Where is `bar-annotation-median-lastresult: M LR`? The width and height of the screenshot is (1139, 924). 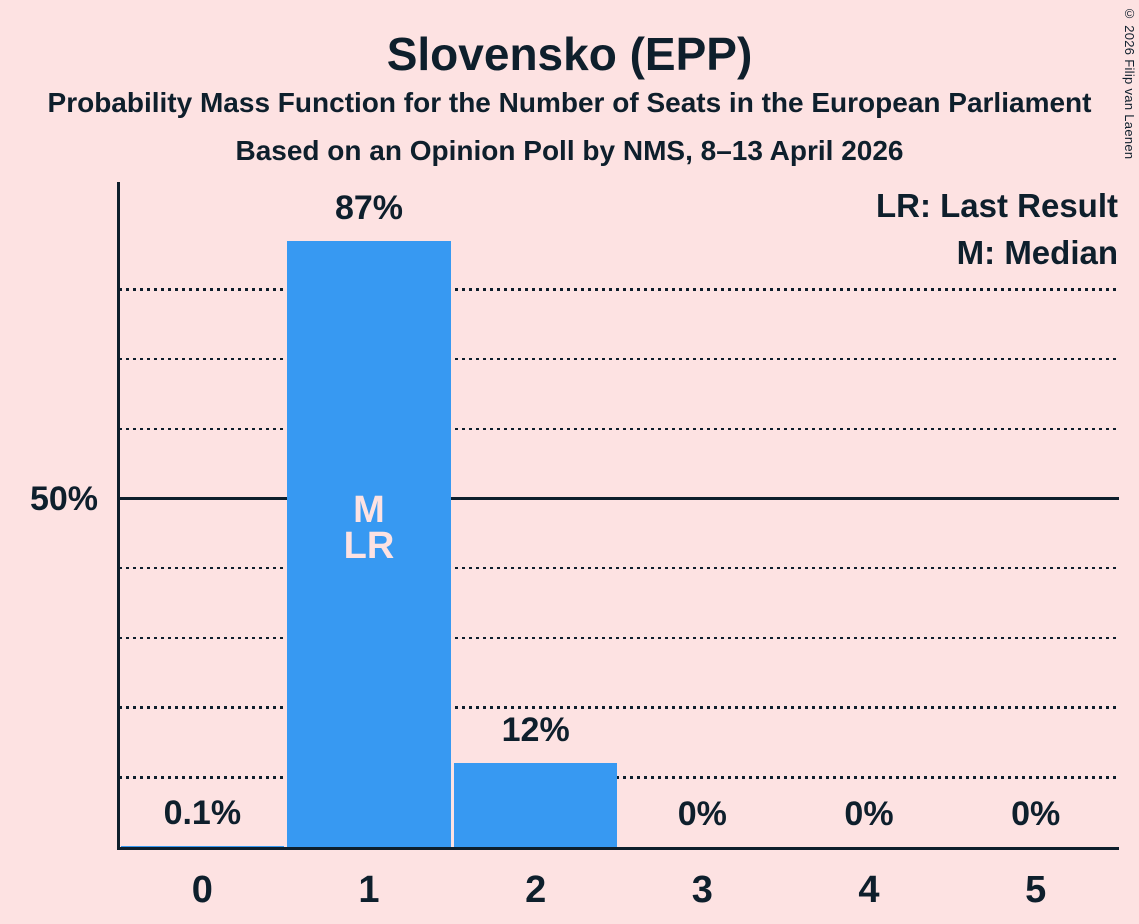 bar-annotation-median-lastresult: M LR is located at coordinates (369, 527).